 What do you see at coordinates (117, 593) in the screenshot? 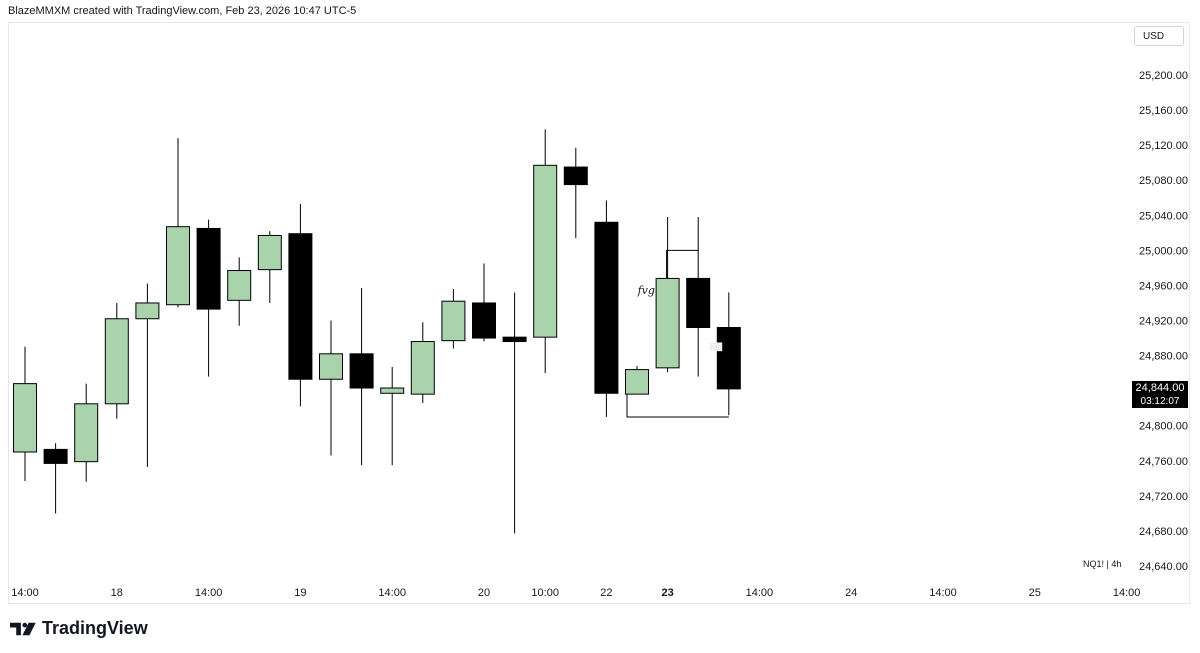
I see `x-tick-label: 18` at bounding box center [117, 593].